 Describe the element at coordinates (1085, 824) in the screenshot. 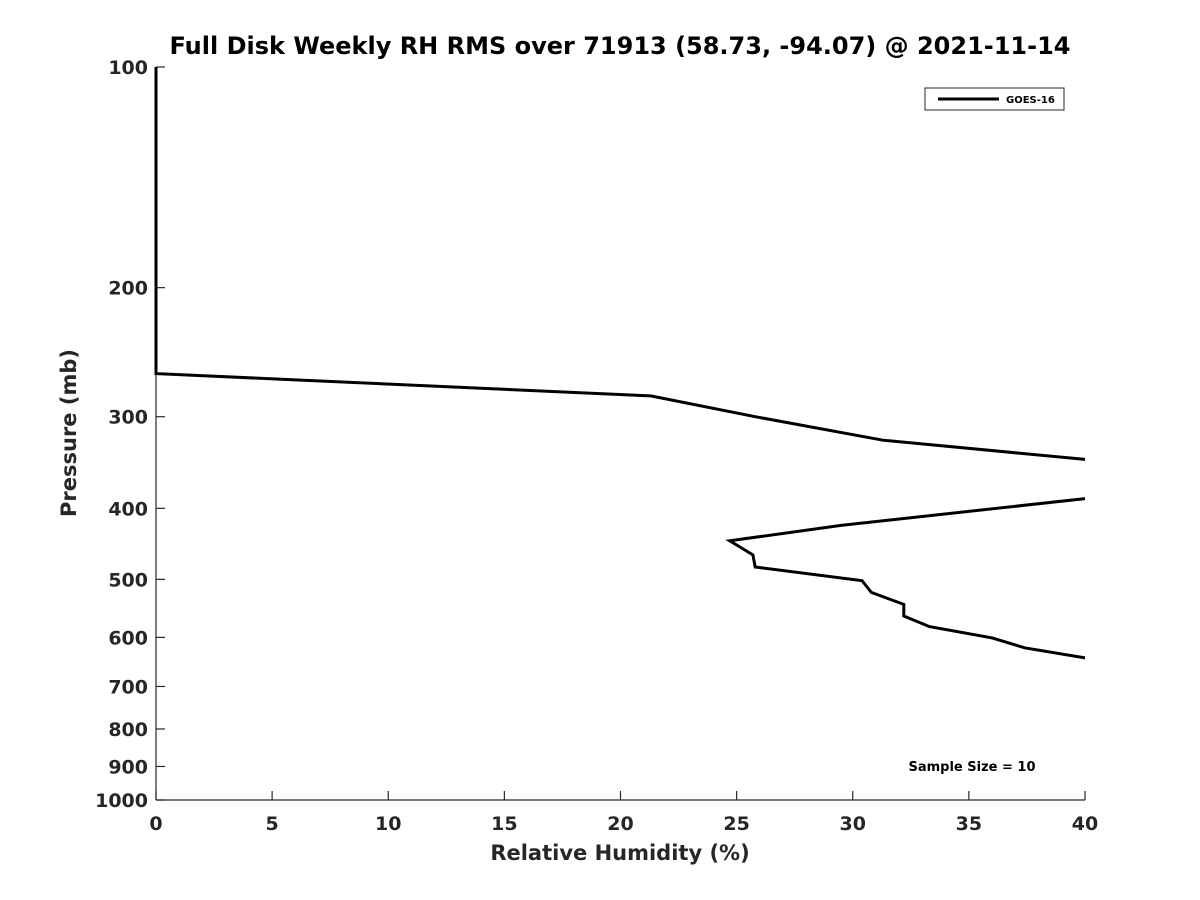

I see `x-tick-label-40: 40` at that location.